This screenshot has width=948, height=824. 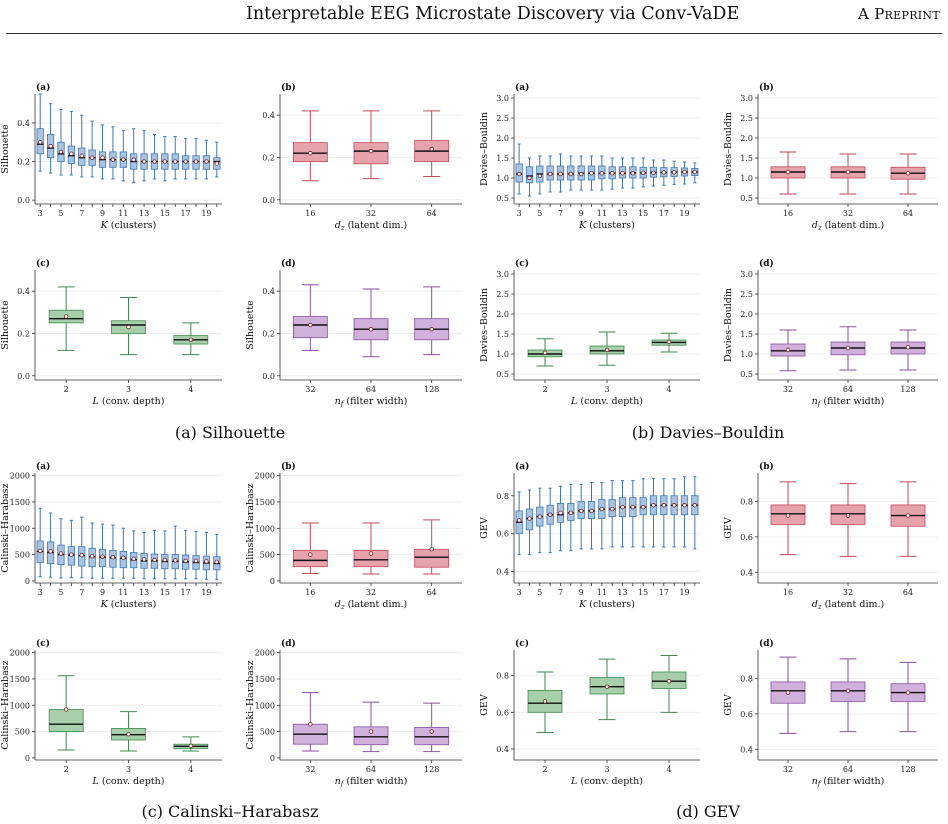 I want to click on y-tick-label: 2.5, so click(x=502, y=118).